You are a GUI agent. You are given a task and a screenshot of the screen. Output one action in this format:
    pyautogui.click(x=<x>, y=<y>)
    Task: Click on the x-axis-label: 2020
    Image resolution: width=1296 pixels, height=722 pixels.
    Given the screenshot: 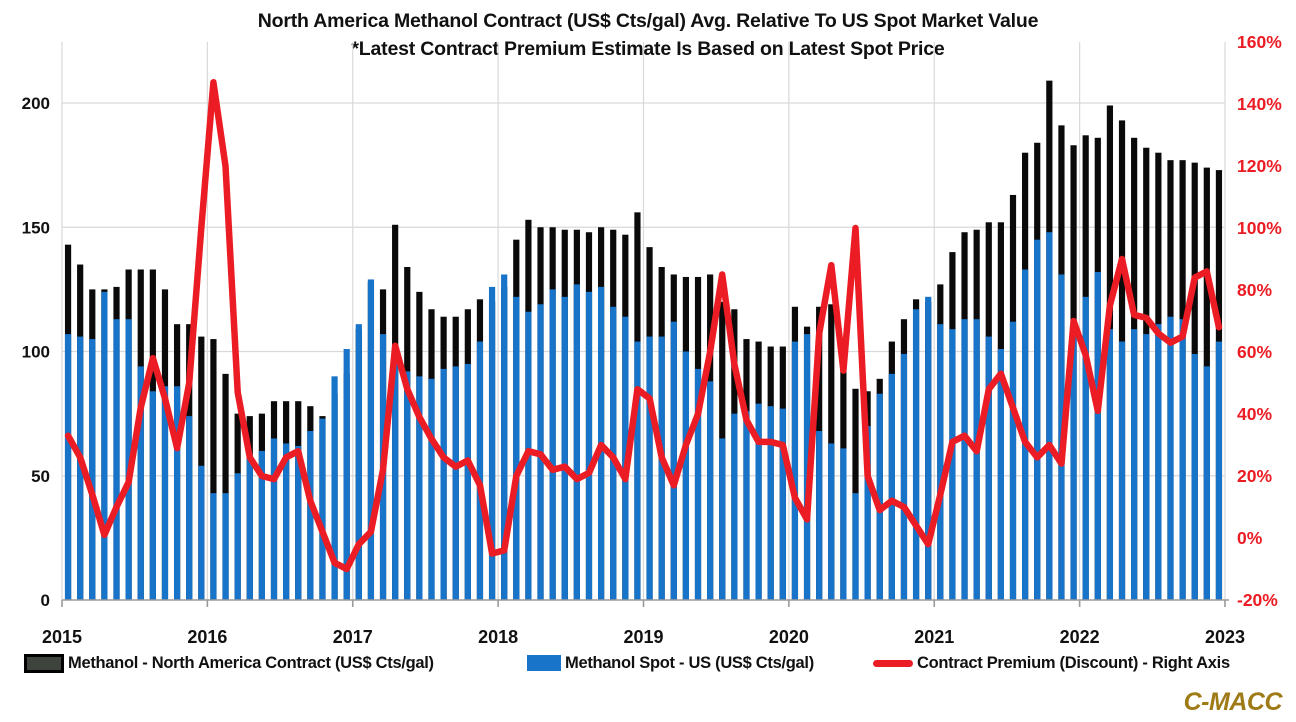 What is the action you would take?
    pyautogui.click(x=789, y=637)
    